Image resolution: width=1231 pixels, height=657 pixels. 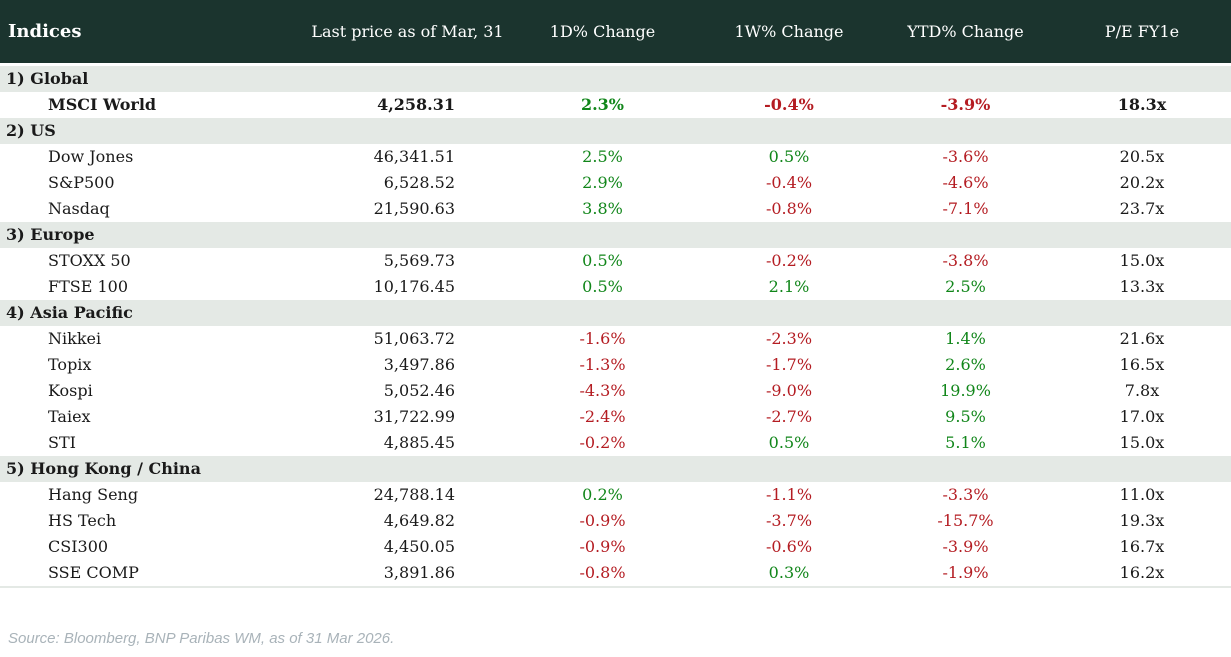 What do you see at coordinates (965, 208) in the screenshot?
I see `change-ytd: -7.1%` at bounding box center [965, 208].